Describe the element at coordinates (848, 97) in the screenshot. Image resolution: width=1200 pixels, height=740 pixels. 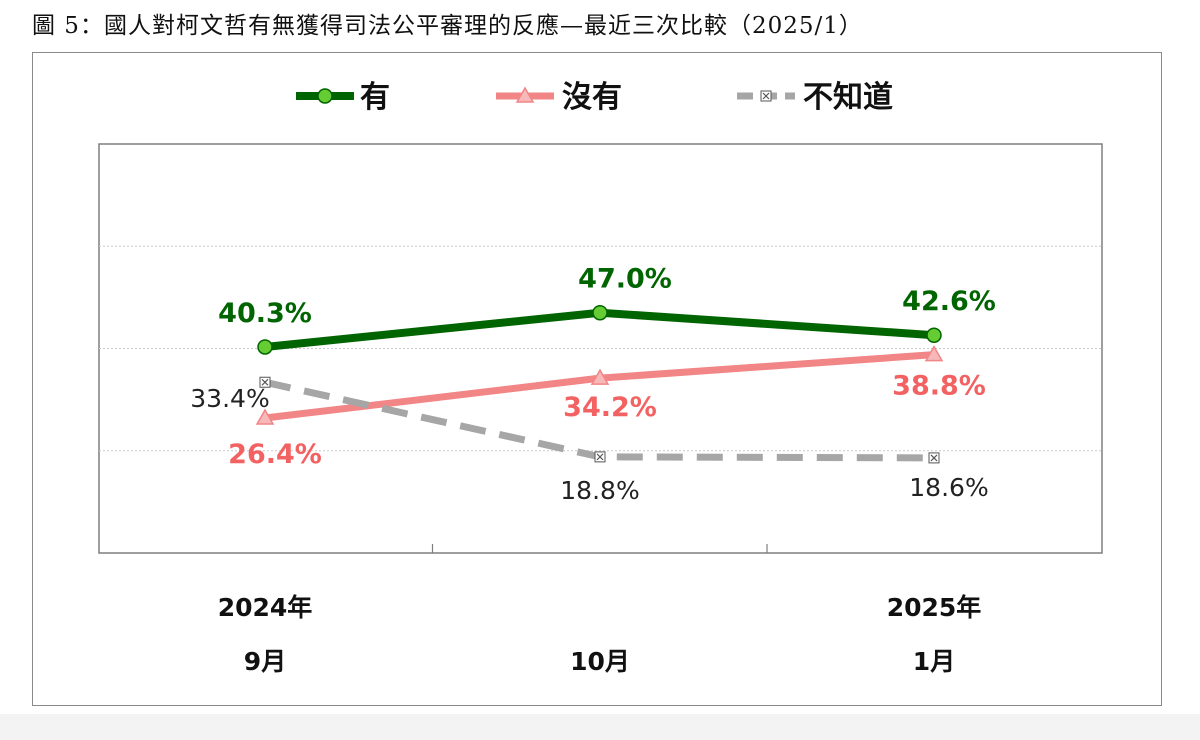
I see `legend-label-2: 不知道` at that location.